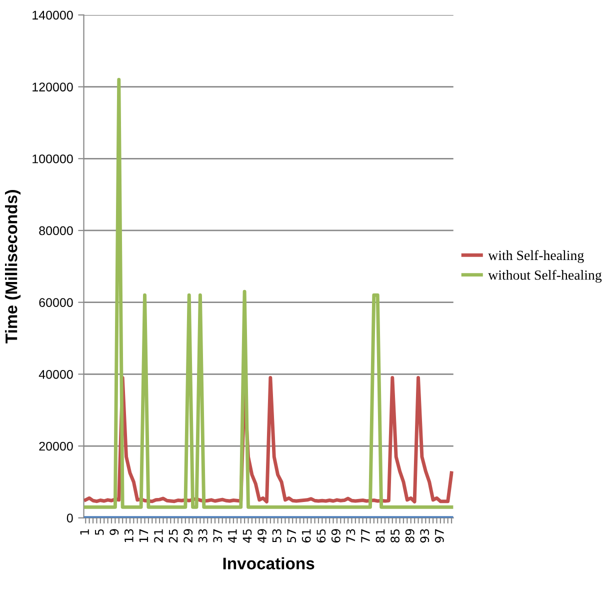  What do you see at coordinates (84, 531) in the screenshot?
I see `x-tick-label: 1` at bounding box center [84, 531].